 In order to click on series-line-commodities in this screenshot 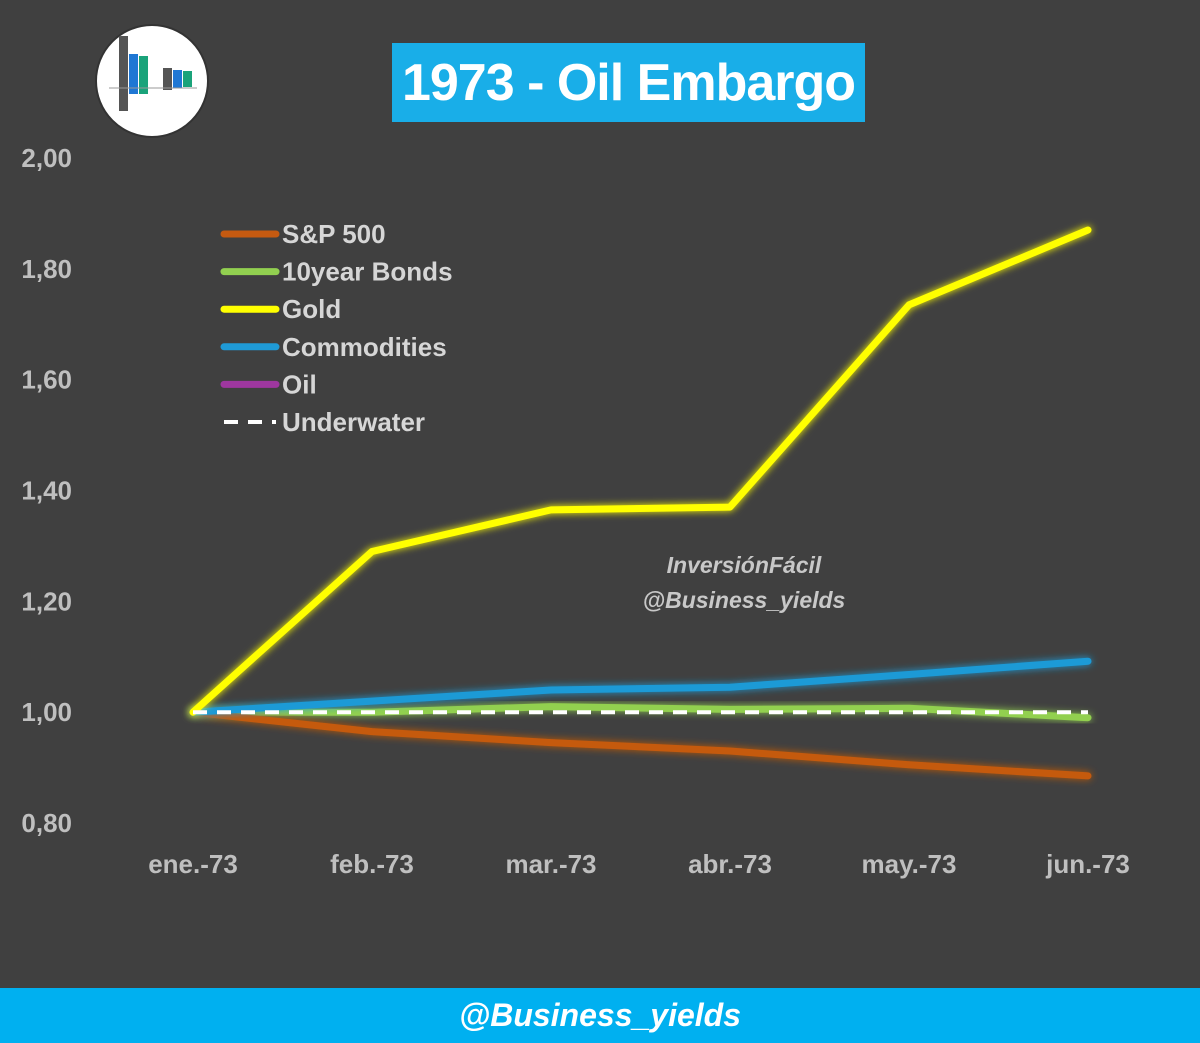, I will do `click(640, 686)`.